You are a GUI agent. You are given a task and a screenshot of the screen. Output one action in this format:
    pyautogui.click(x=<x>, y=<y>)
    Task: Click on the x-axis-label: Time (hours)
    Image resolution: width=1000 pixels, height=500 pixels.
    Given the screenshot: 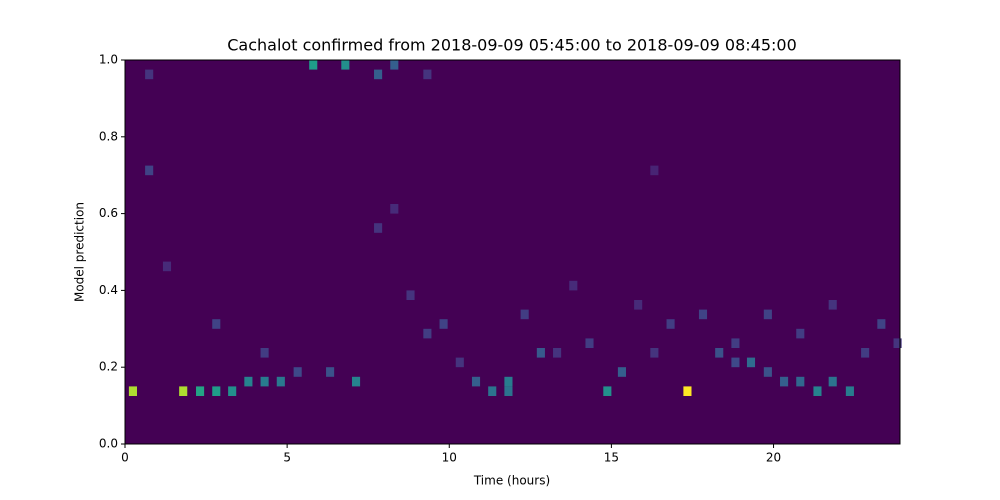 What is the action you would take?
    pyautogui.click(x=511, y=481)
    